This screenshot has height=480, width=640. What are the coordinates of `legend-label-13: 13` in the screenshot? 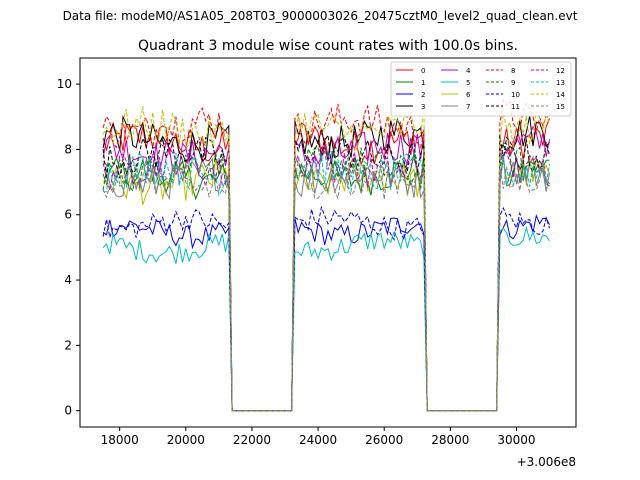 It's located at (560, 83).